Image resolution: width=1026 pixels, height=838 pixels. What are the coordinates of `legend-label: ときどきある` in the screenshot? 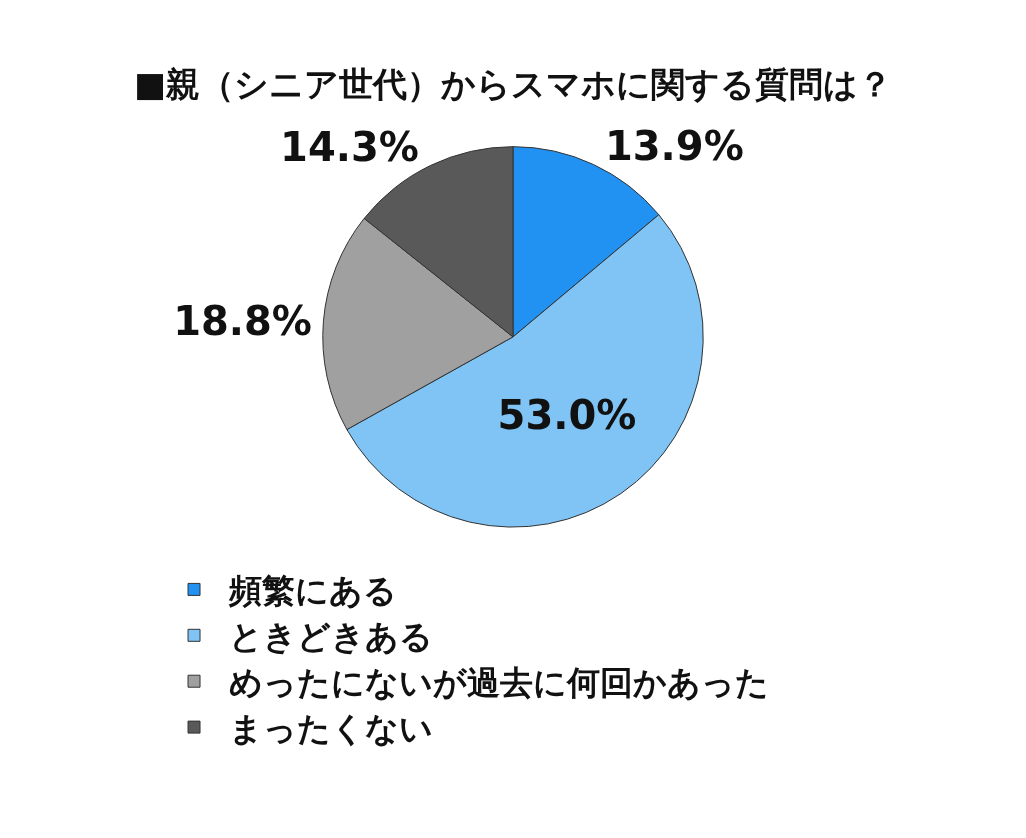 It's located at (331, 637).